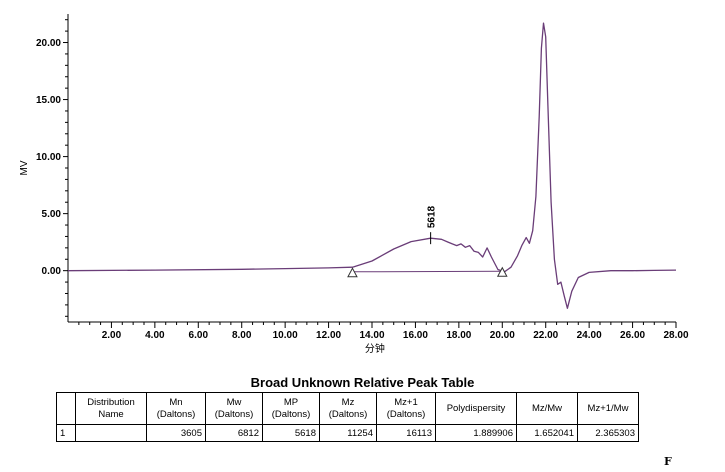  I want to click on x-tick-label: 28.00, so click(675, 335).